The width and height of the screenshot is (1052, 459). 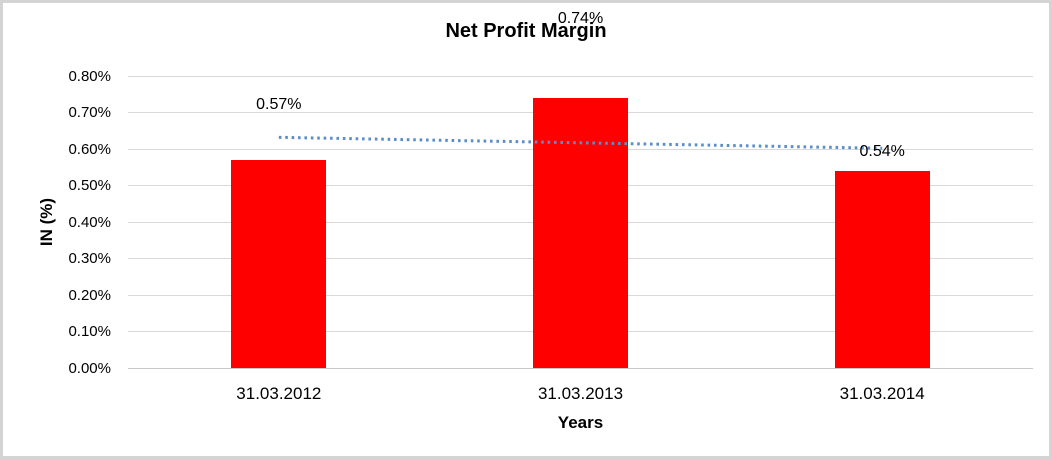 I want to click on chart-title: Net Profit Margin, so click(x=526, y=31).